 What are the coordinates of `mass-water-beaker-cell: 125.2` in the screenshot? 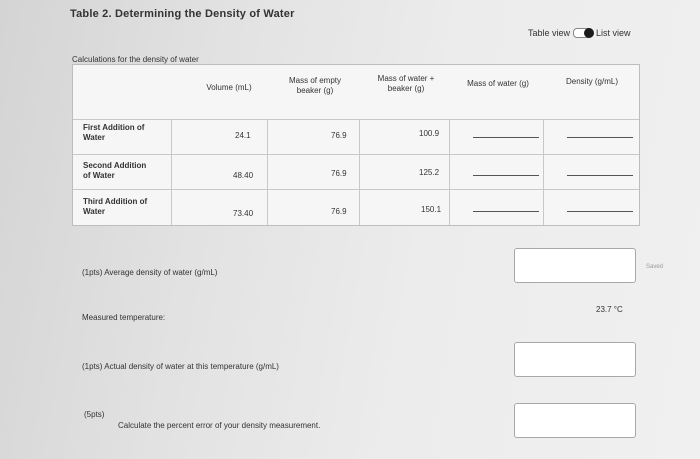 It's located at (429, 172).